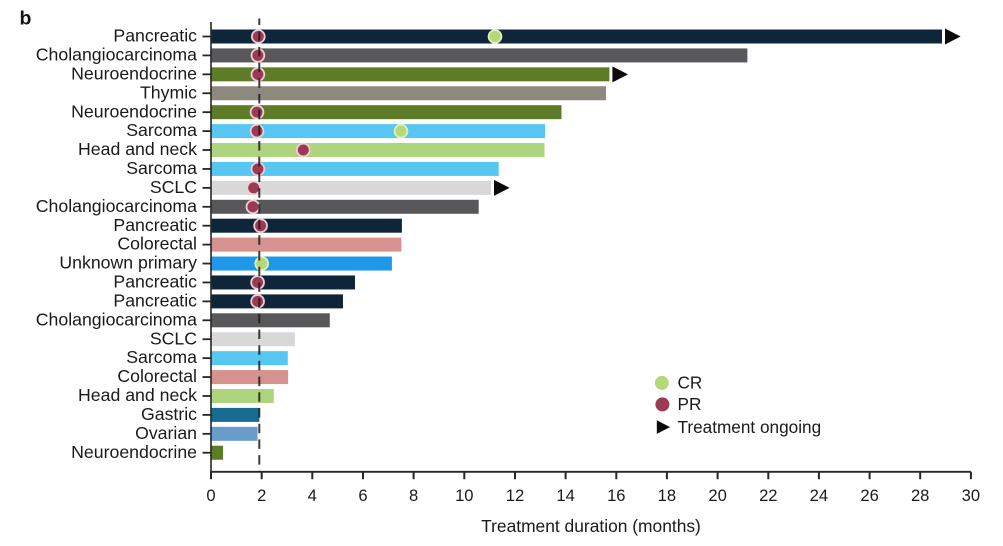 The image size is (1003, 546). I want to click on svg-text: Unknown primary, so click(128, 263).